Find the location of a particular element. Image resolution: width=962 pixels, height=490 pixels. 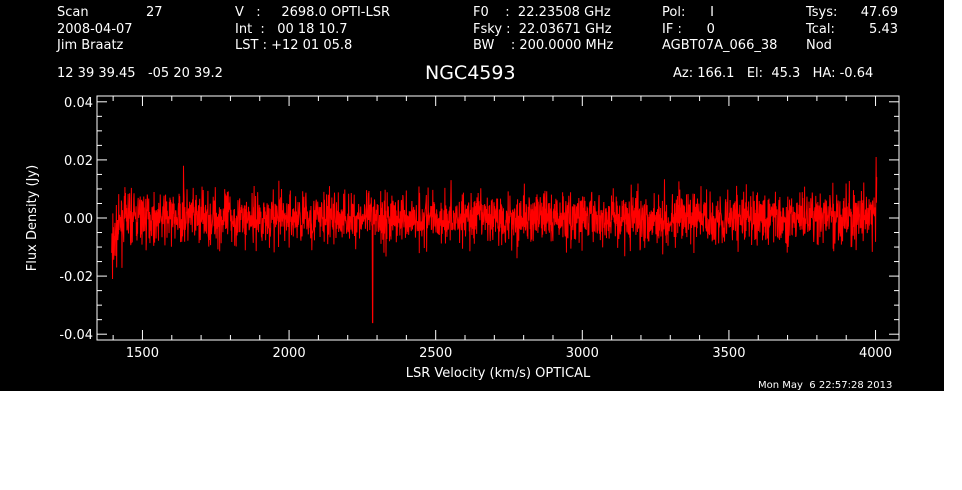

tsys-value: 47.69 is located at coordinates (879, 12).